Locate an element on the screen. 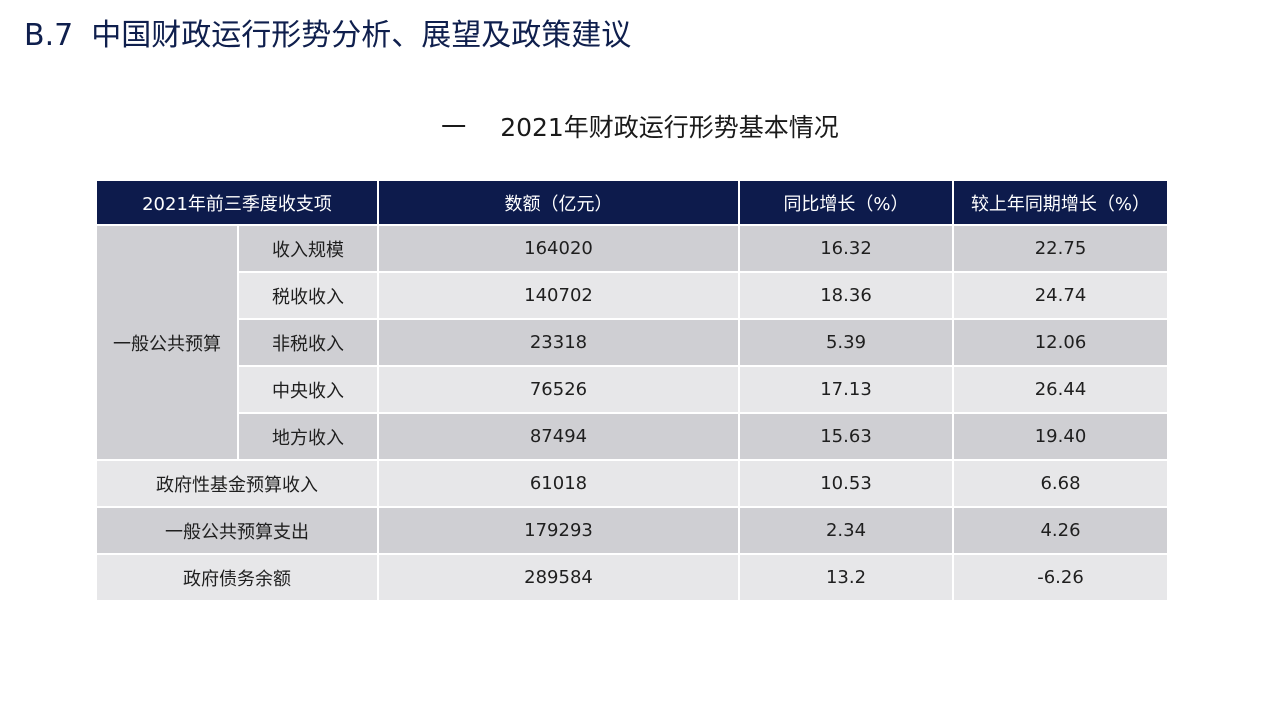  table-header-row: 2021年前三季度收支项 数额（亿元） 同比增长（%） 较上年同期增长（%） is located at coordinates (632, 202).